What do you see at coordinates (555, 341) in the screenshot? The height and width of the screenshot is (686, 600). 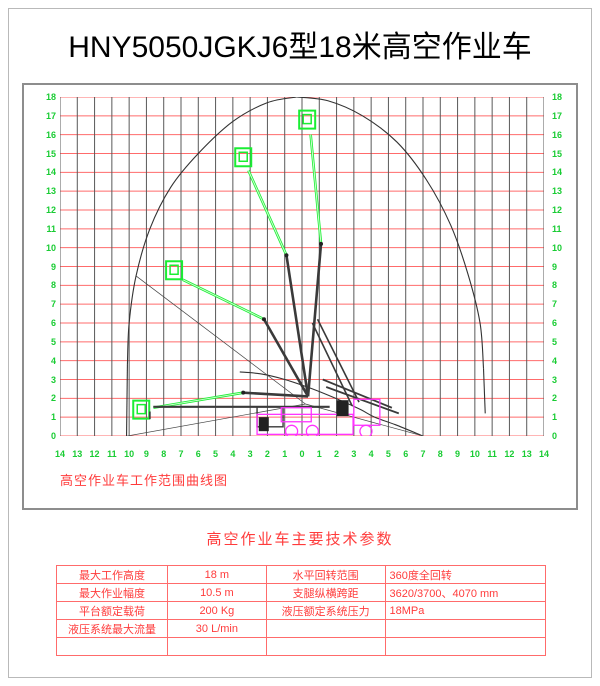 I see `y-axis-right-tick: 5` at bounding box center [555, 341].